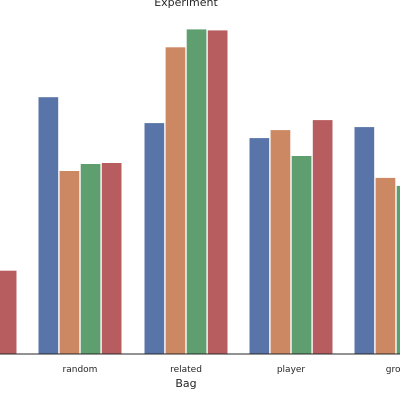  I want to click on x-ticks-group: random related player grou, so click(231, 370).